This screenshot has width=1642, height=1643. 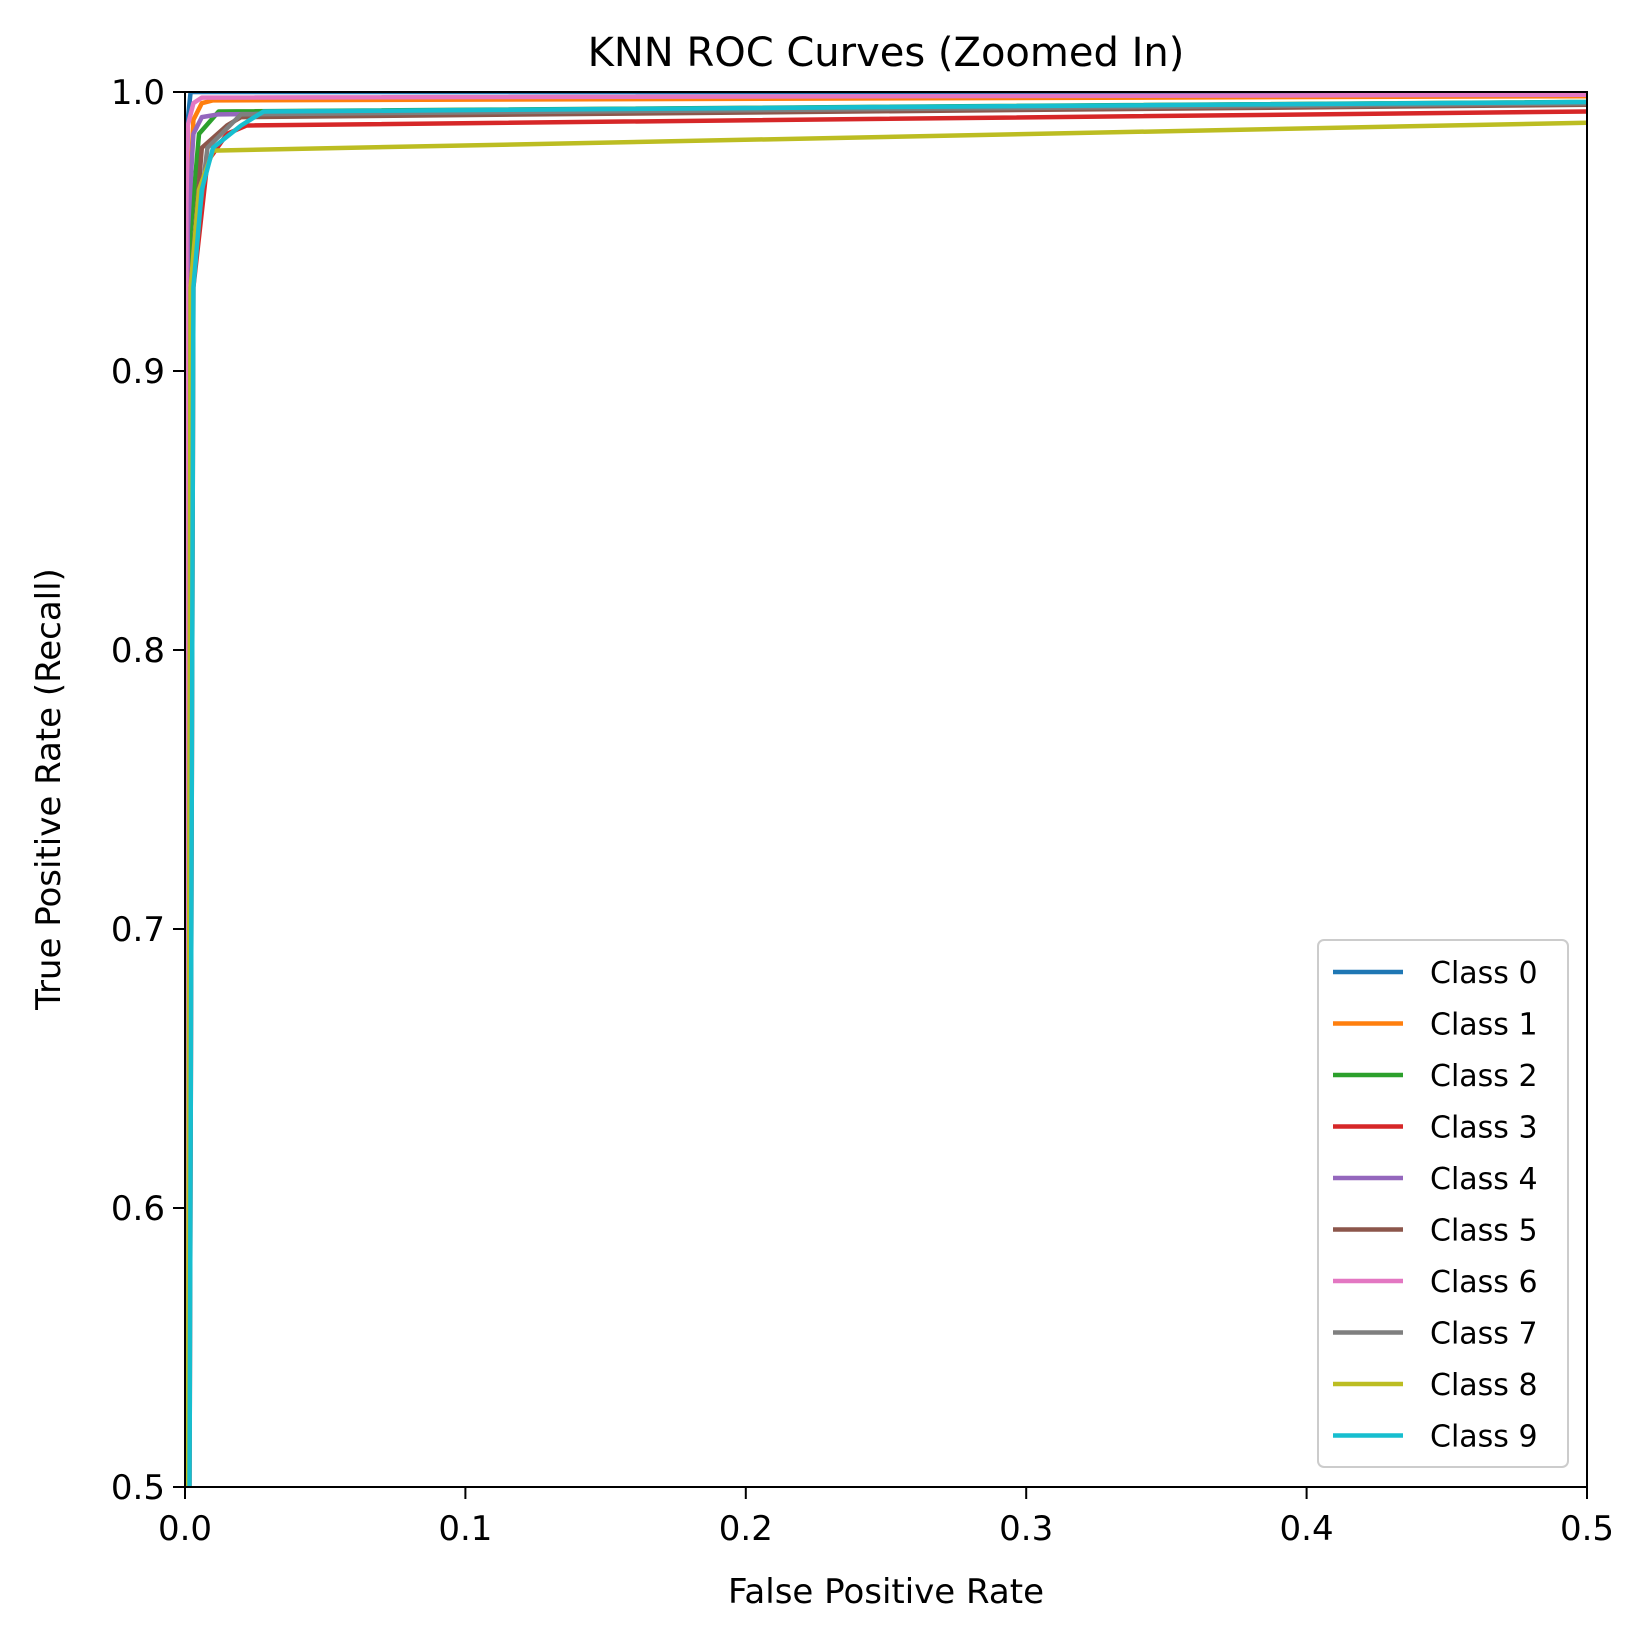 What do you see at coordinates (138, 1209) in the screenshot?
I see `y-tick-label: 0.6` at bounding box center [138, 1209].